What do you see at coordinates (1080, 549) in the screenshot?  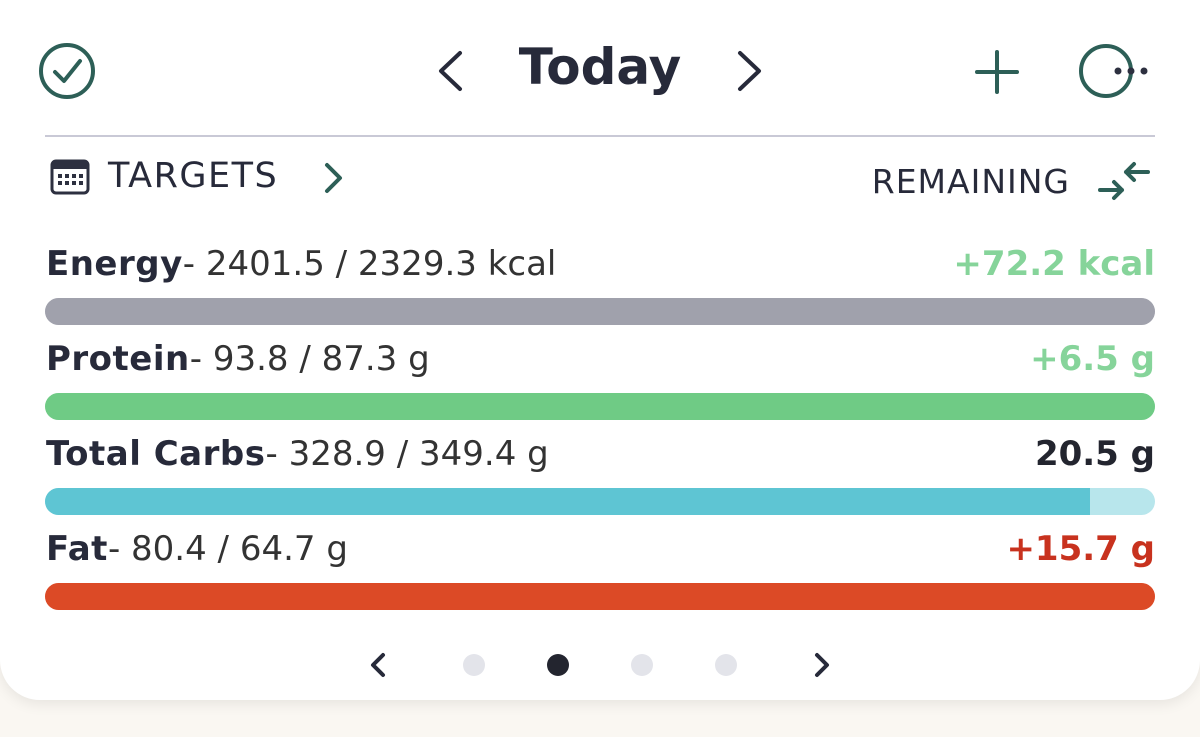 I see `remaining: +15.7 g` at bounding box center [1080, 549].